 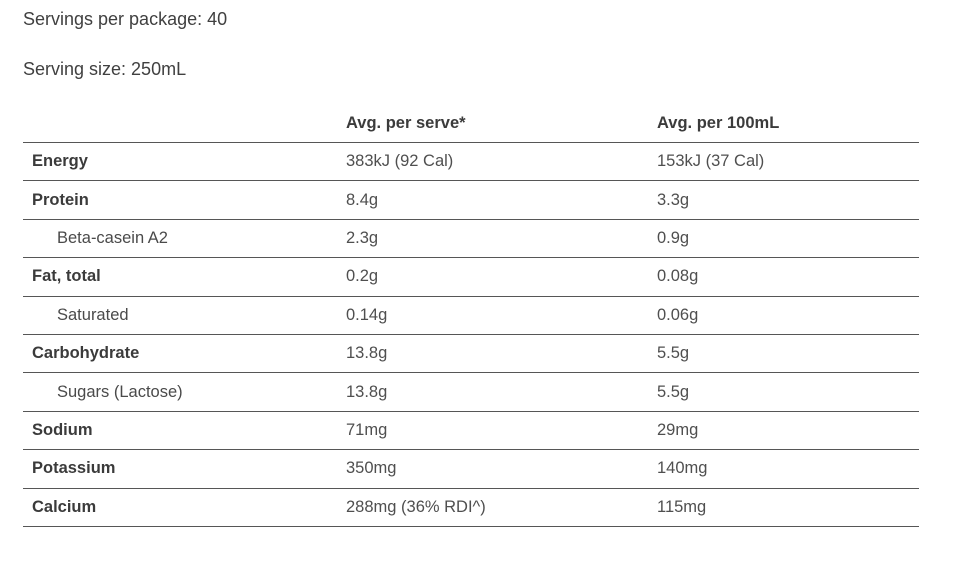 What do you see at coordinates (471, 277) in the screenshot?
I see `table-row-fat-total: Fat, total 0.2g 0.08g` at bounding box center [471, 277].